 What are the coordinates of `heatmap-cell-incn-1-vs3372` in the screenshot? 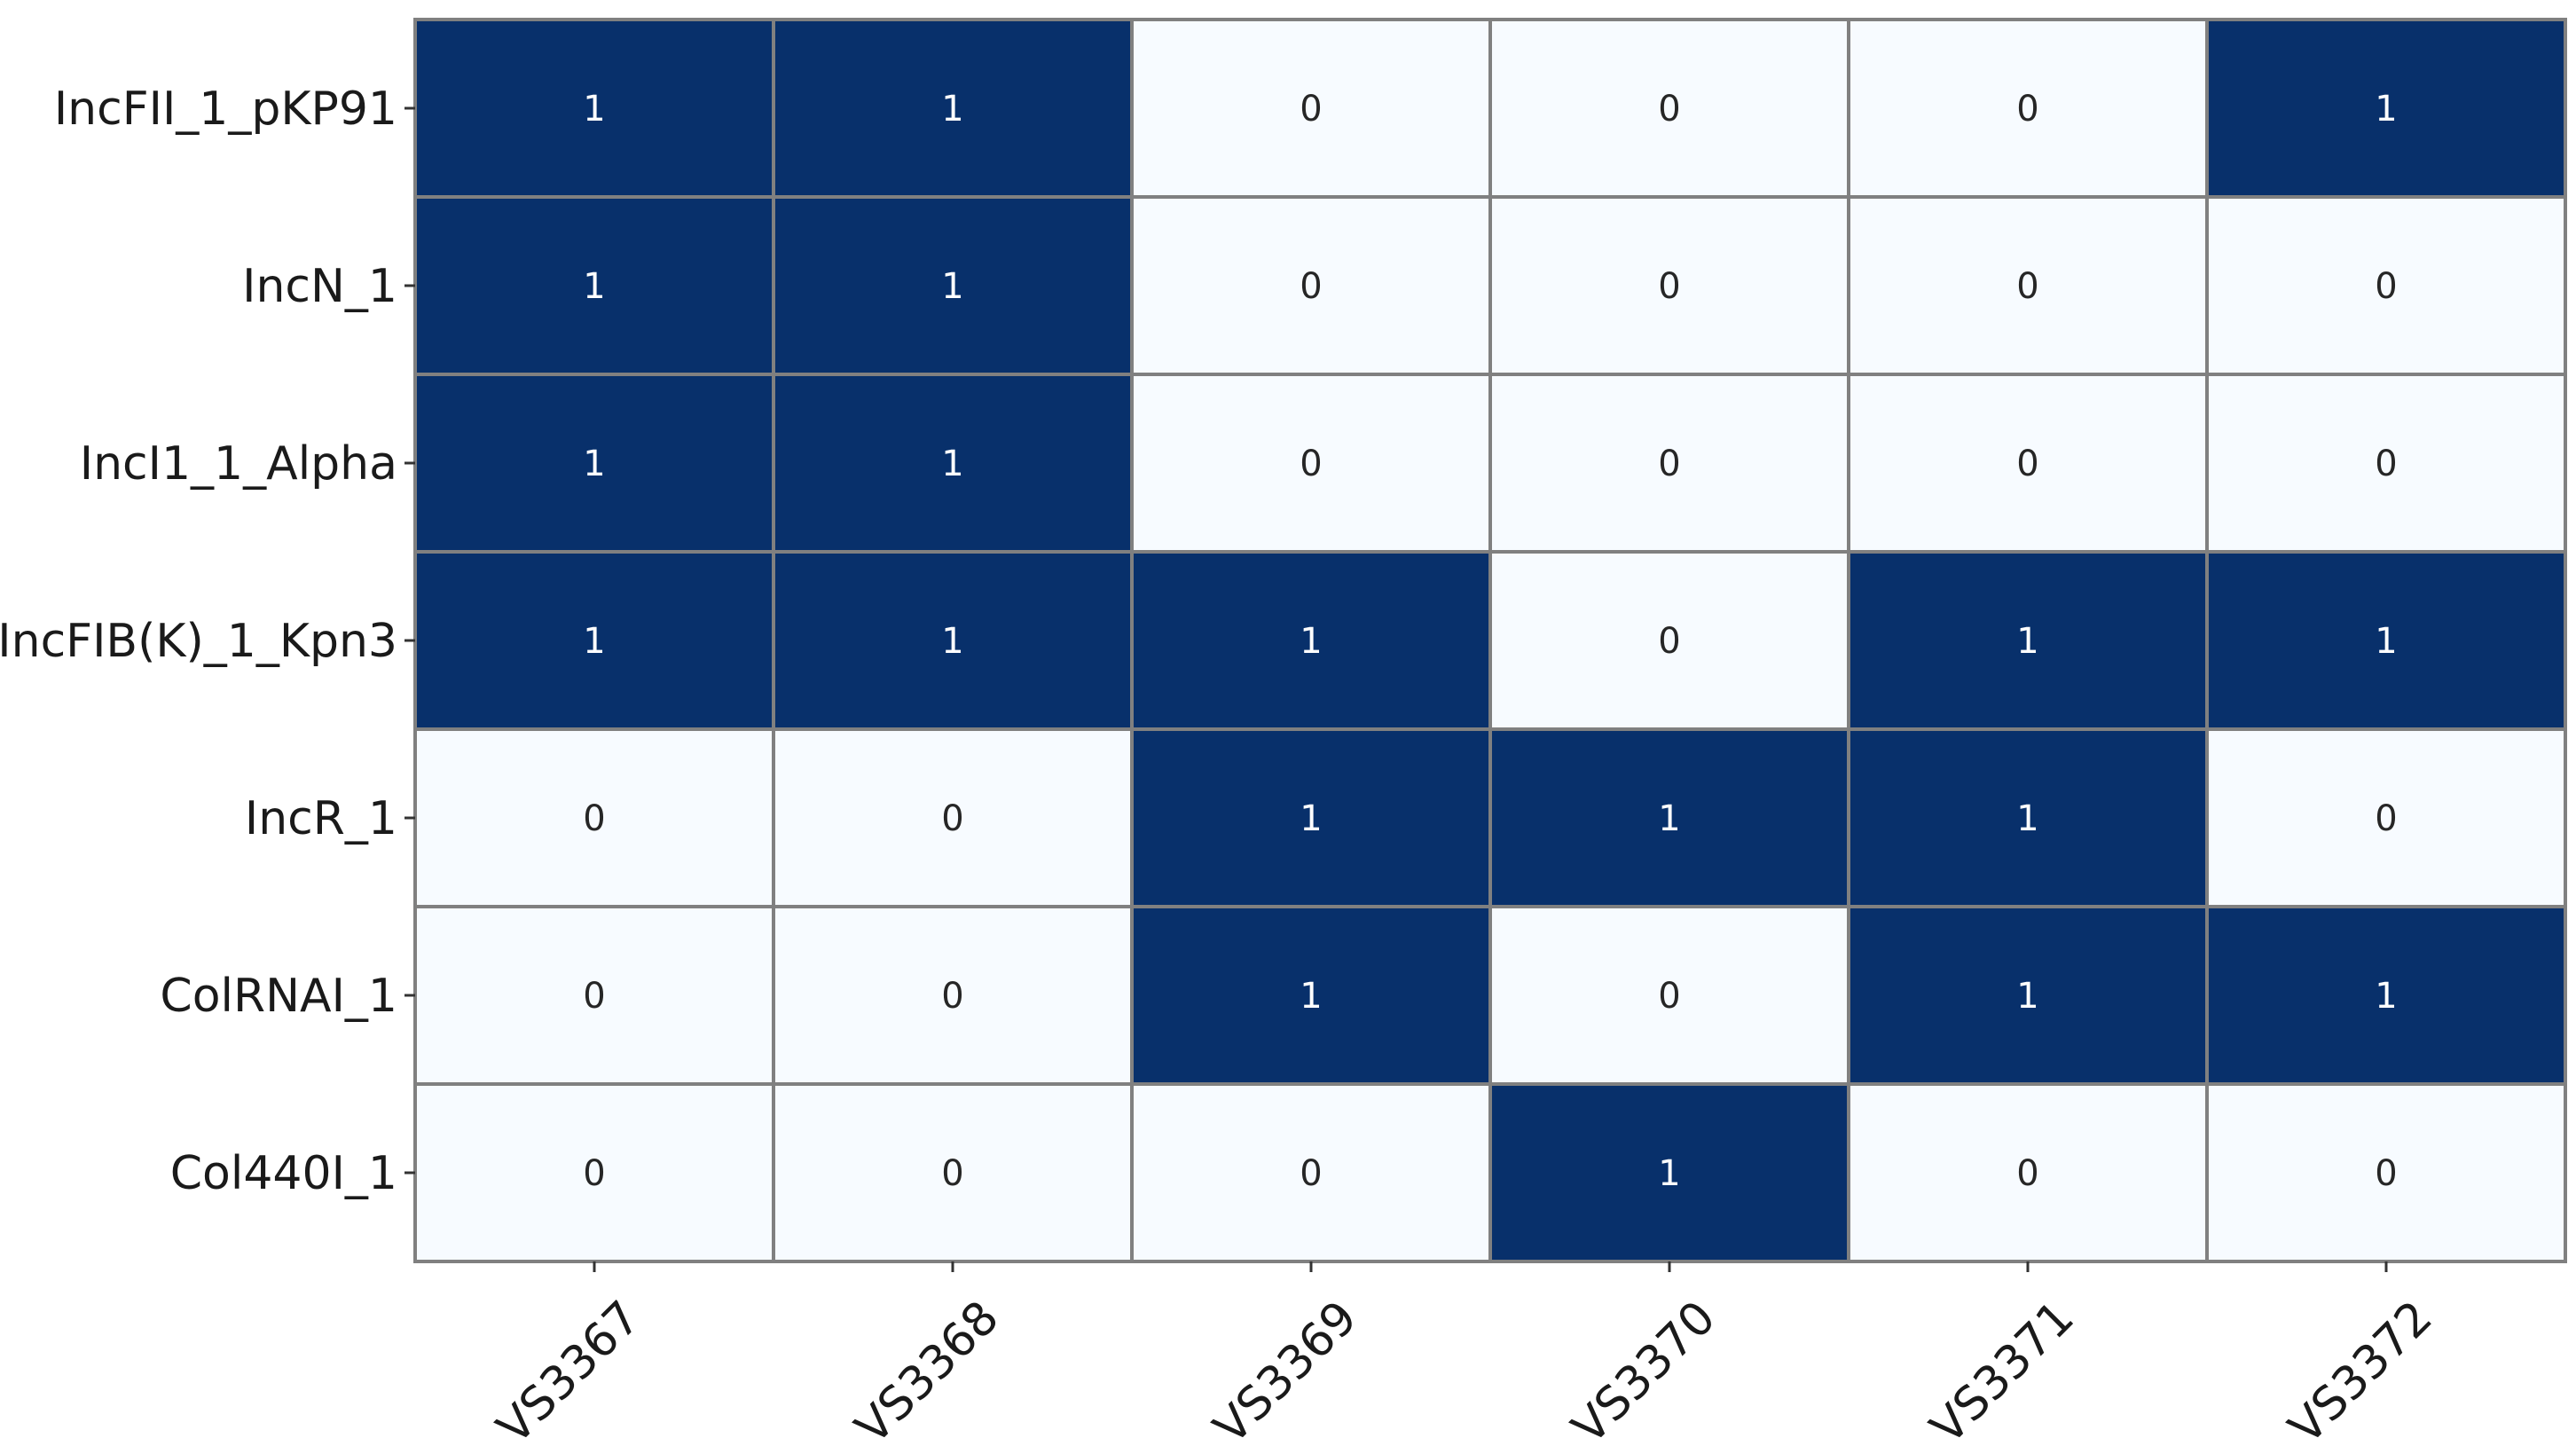 It's located at (2386, 285).